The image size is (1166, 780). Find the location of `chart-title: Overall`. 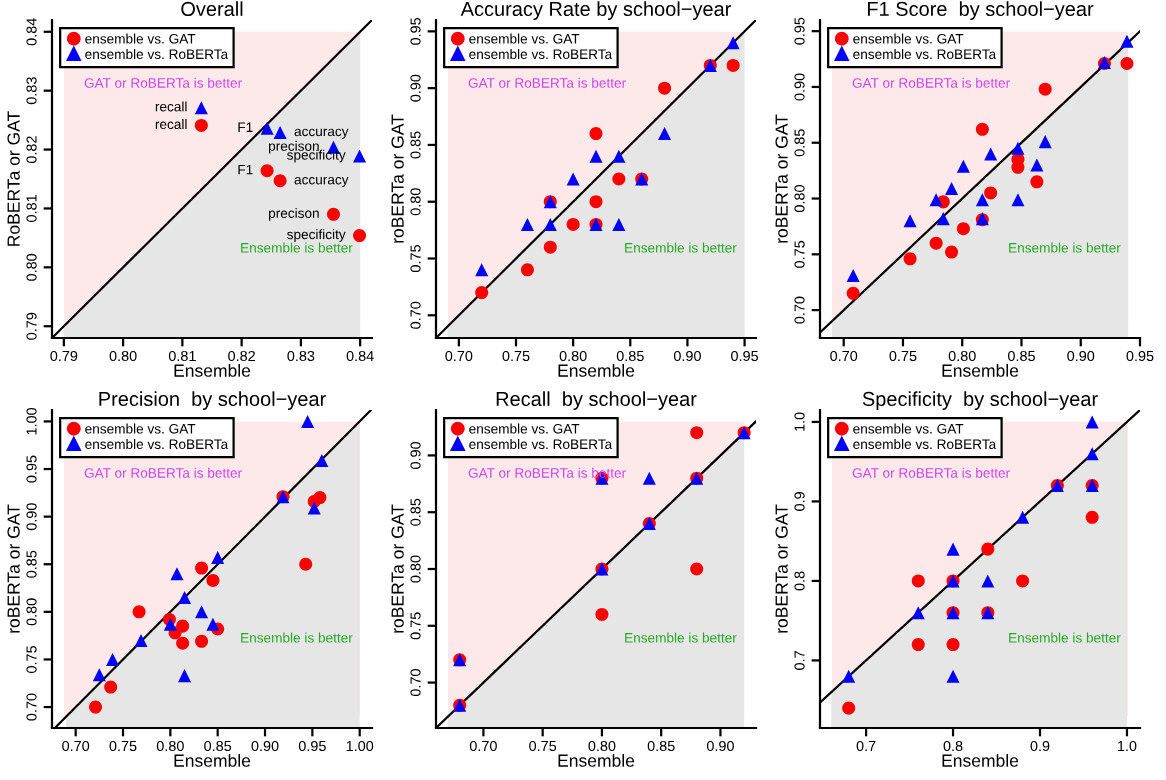

chart-title: Overall is located at coordinates (212, 9).